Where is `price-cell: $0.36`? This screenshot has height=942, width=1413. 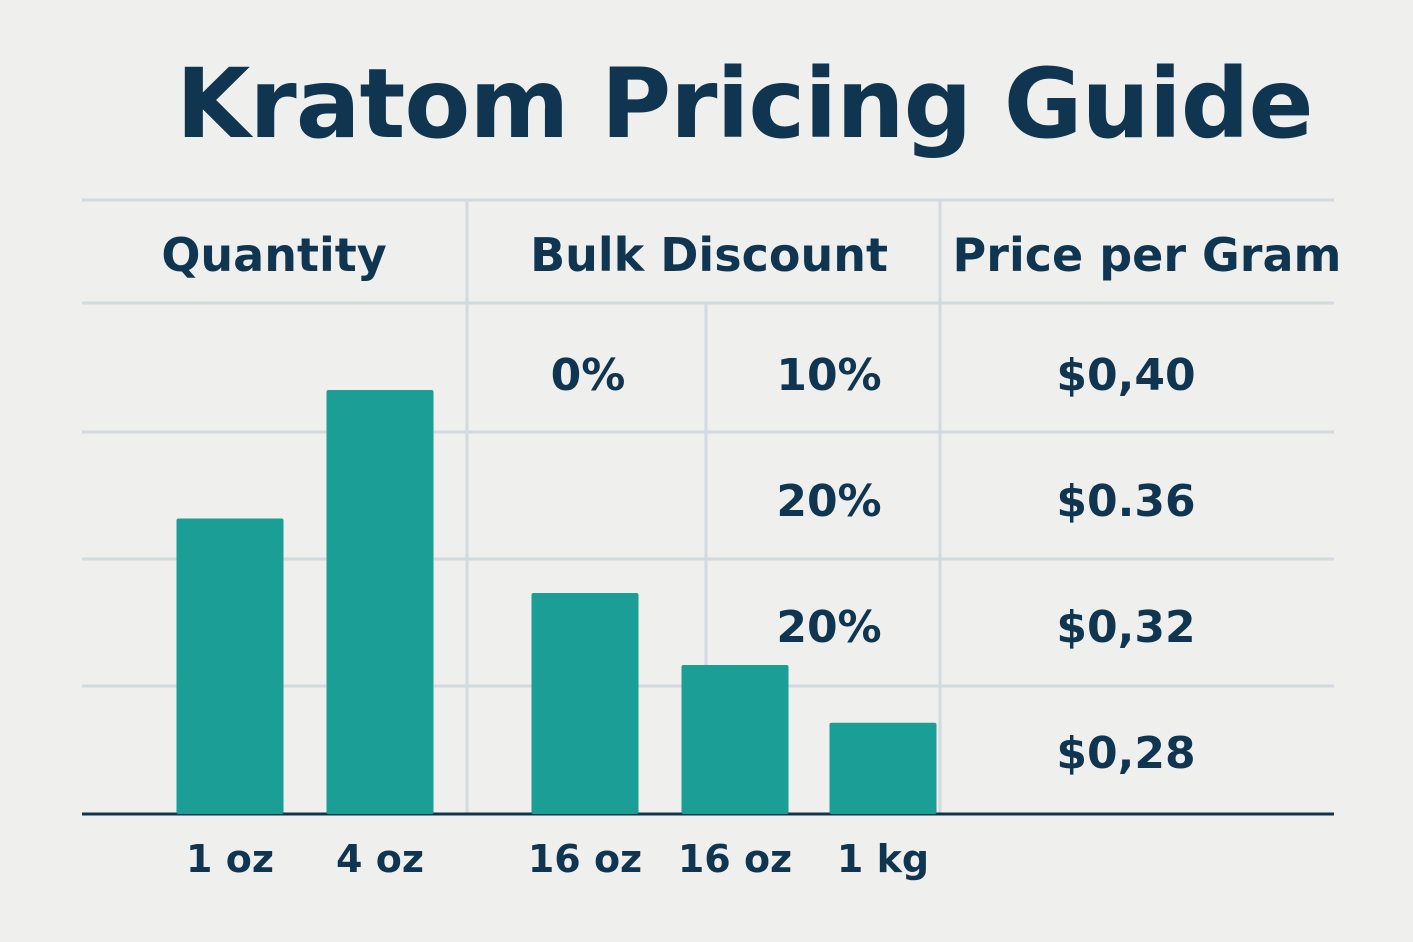 price-cell: $0.36 is located at coordinates (1125, 501).